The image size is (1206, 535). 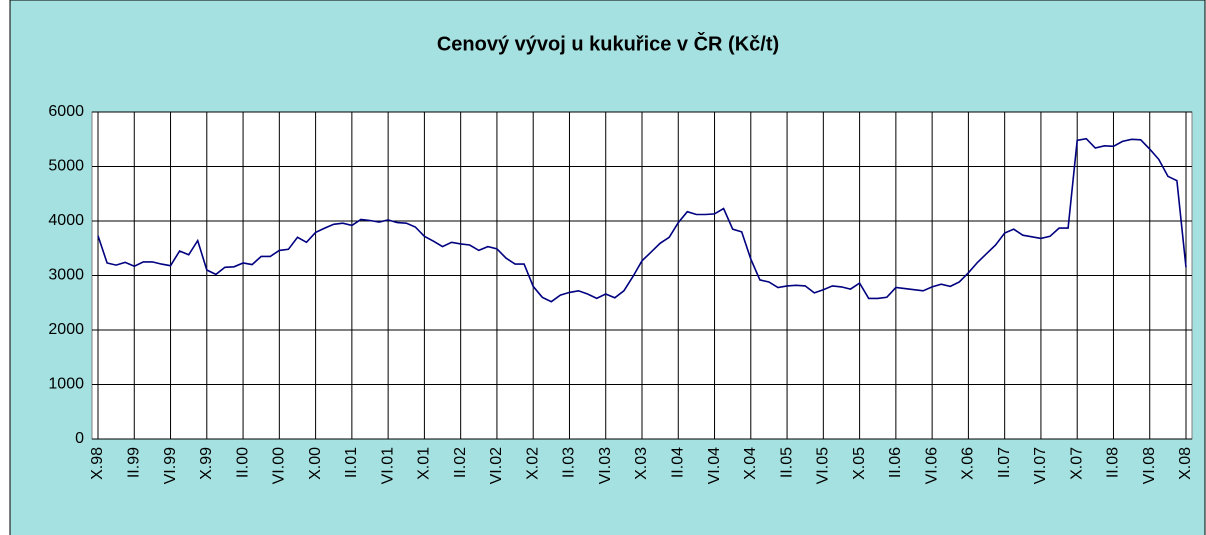 I want to click on x-tick-label: X.05, so click(x=859, y=463).